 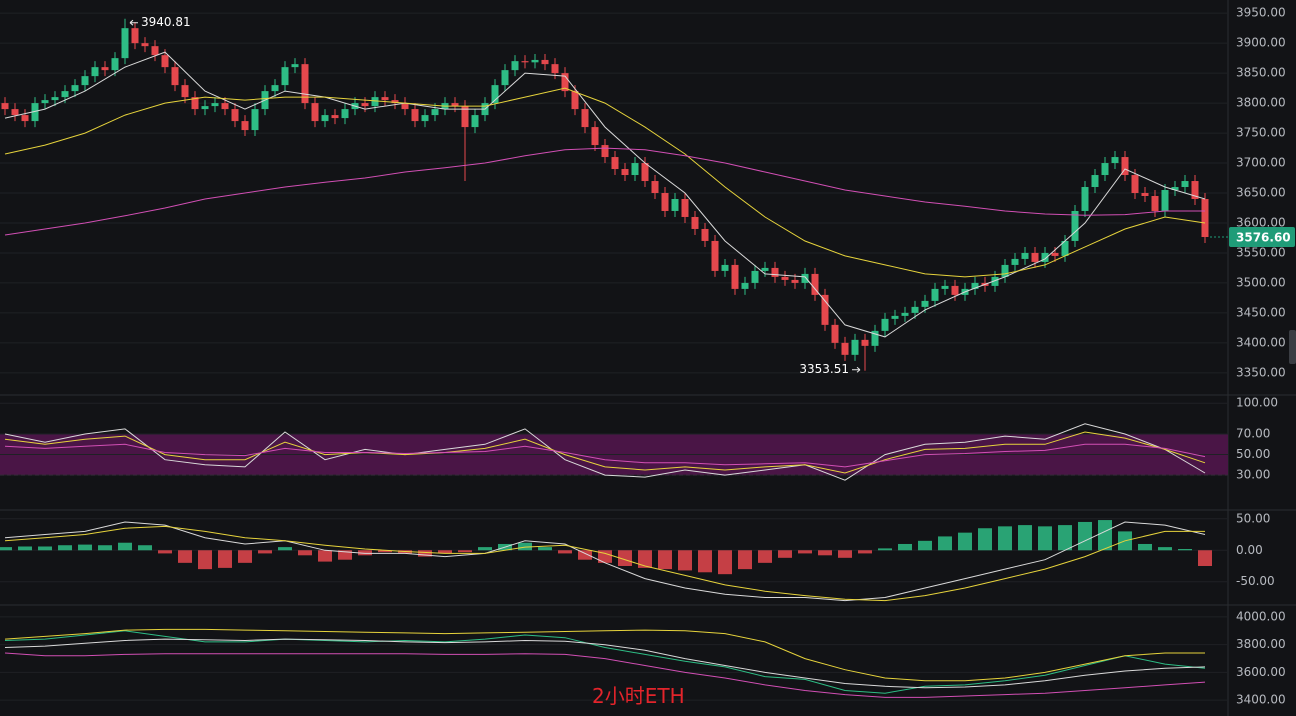 I want to click on y-tick-label: 3350.00, so click(x=1261, y=372).